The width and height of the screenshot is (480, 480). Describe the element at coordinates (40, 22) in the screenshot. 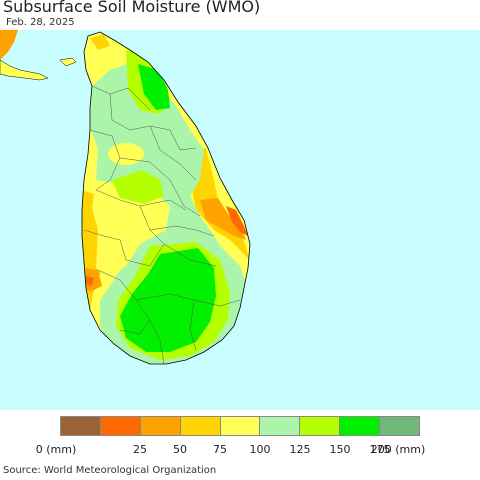

I see `map-date: Feb. 28, 2025` at that location.